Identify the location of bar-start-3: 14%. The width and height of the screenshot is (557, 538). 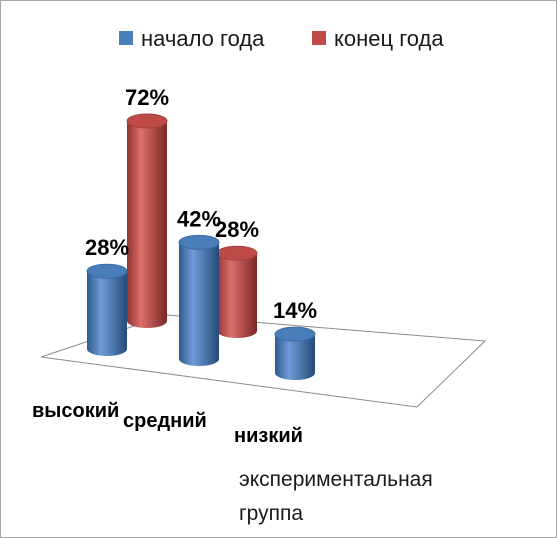
(295, 339).